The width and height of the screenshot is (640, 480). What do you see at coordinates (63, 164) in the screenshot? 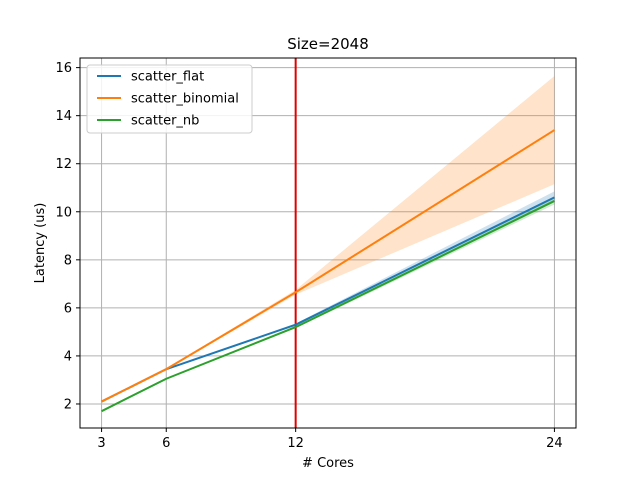
I see `y-tick-label: 12` at bounding box center [63, 164].